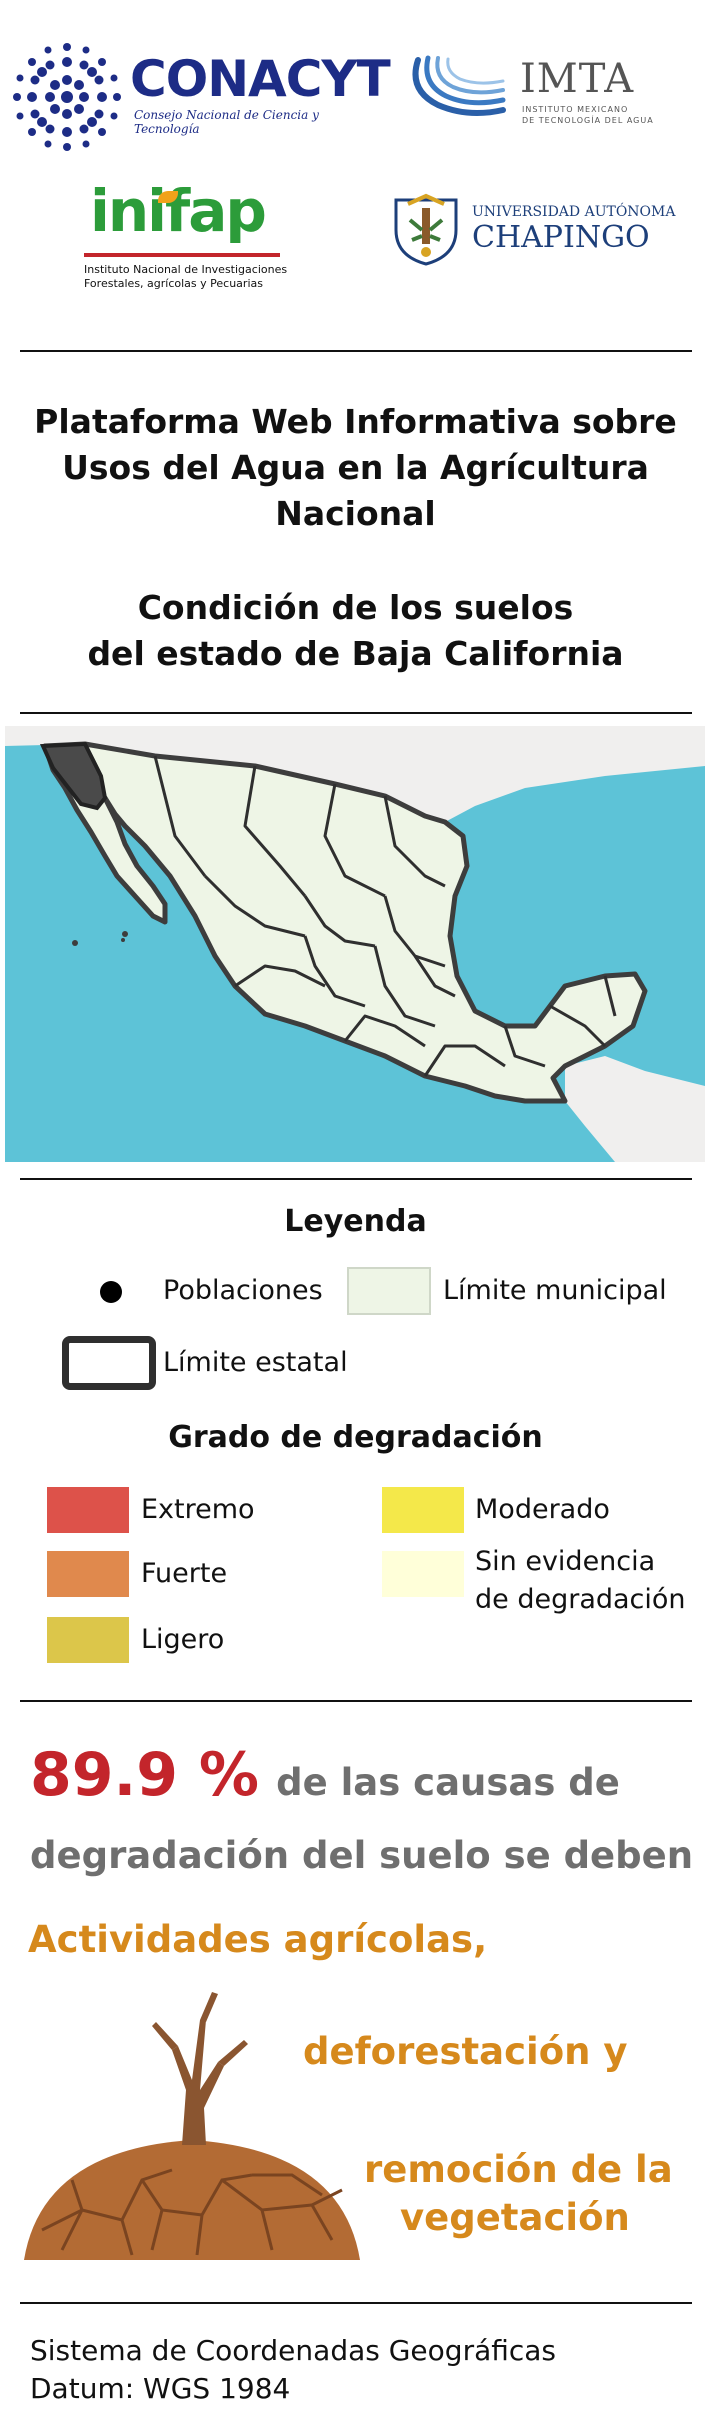  What do you see at coordinates (88, 1510) in the screenshot?
I see `swatch-extremo` at bounding box center [88, 1510].